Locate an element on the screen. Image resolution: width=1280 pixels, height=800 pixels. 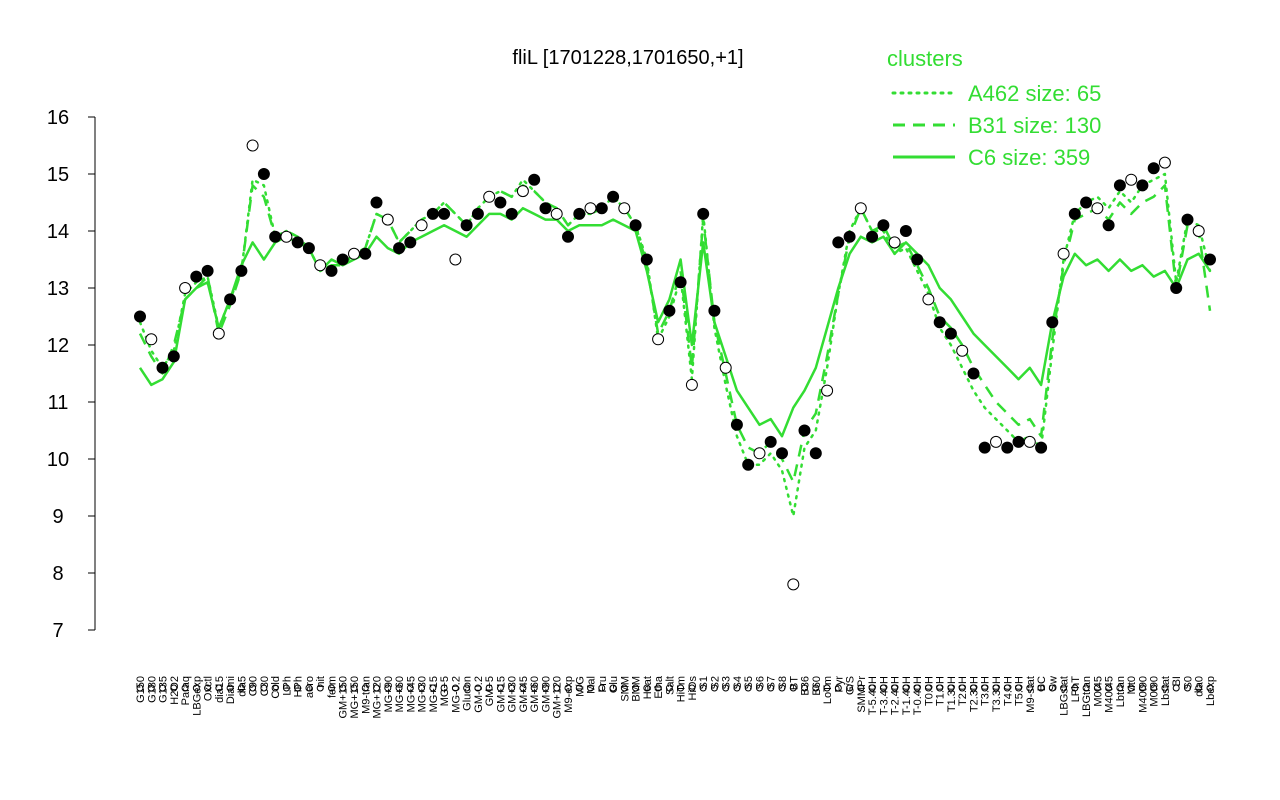
x-tick-label: Lbexp is located at coordinates (1211, 691).